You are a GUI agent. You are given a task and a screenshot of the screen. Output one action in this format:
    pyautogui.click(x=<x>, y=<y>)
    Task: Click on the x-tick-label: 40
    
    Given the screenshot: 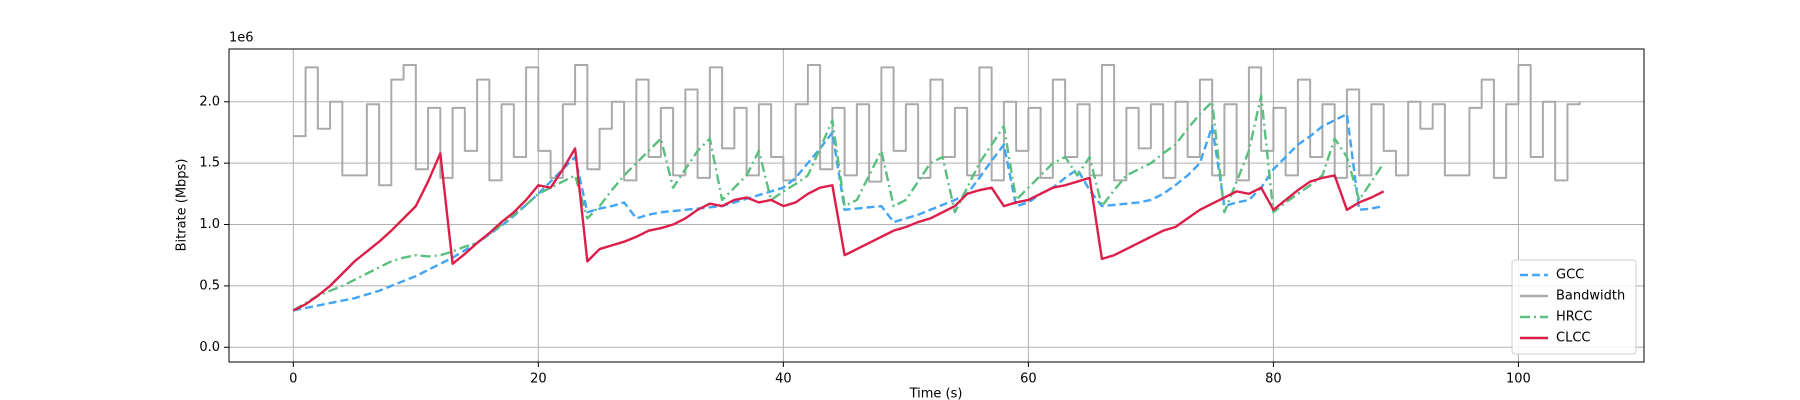 What is the action you would take?
    pyautogui.click(x=783, y=379)
    